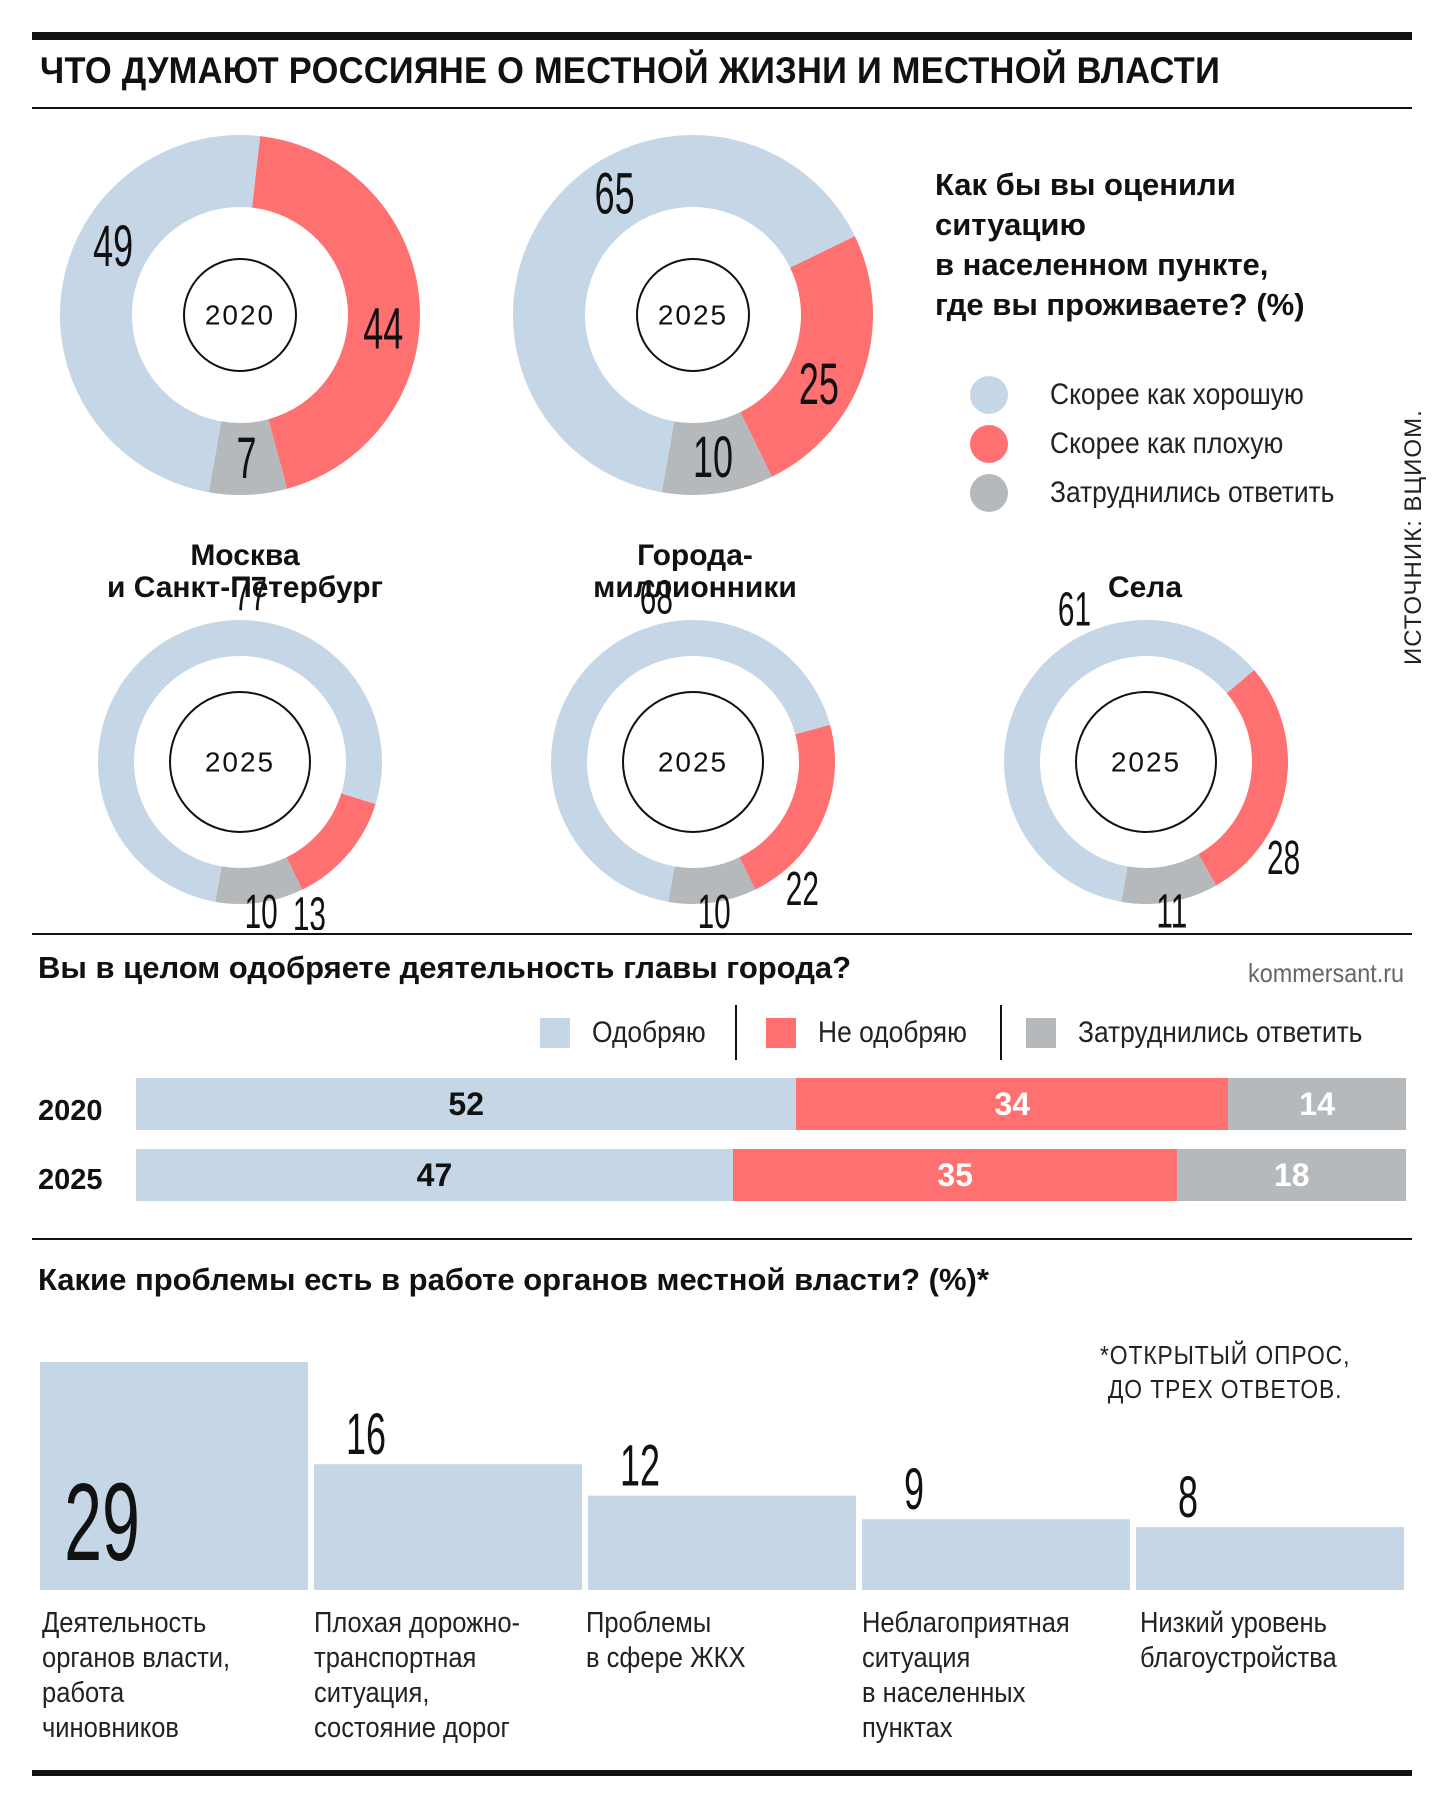  What do you see at coordinates (713, 457) in the screenshot?
I see `donut-label-unsure: 10` at bounding box center [713, 457].